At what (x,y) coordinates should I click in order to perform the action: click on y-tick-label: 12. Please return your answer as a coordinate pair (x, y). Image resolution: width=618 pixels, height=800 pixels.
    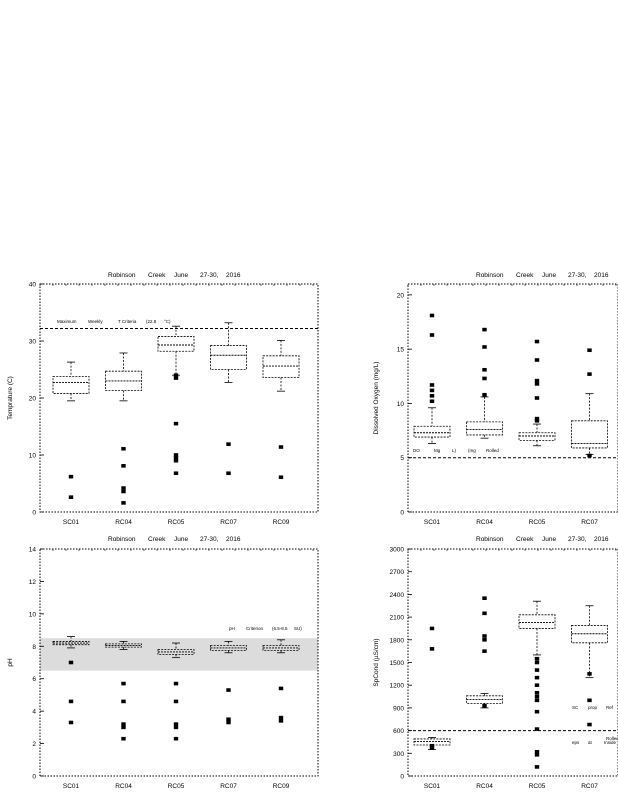
    Looking at the image, I should click on (33, 582).